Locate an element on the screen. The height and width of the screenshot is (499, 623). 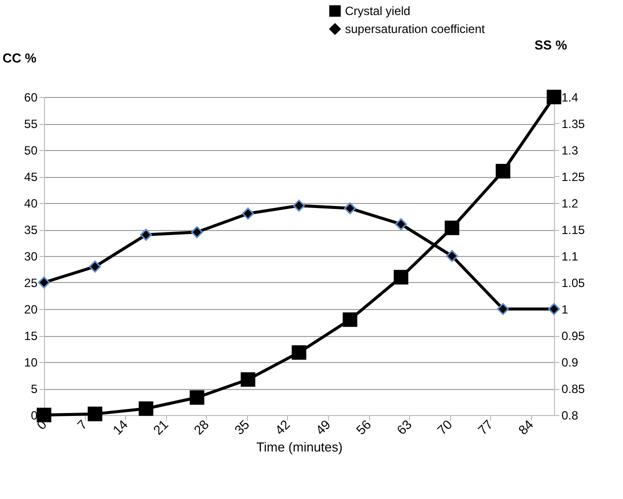
y2-tick-label: 0.95 is located at coordinates (574, 336).